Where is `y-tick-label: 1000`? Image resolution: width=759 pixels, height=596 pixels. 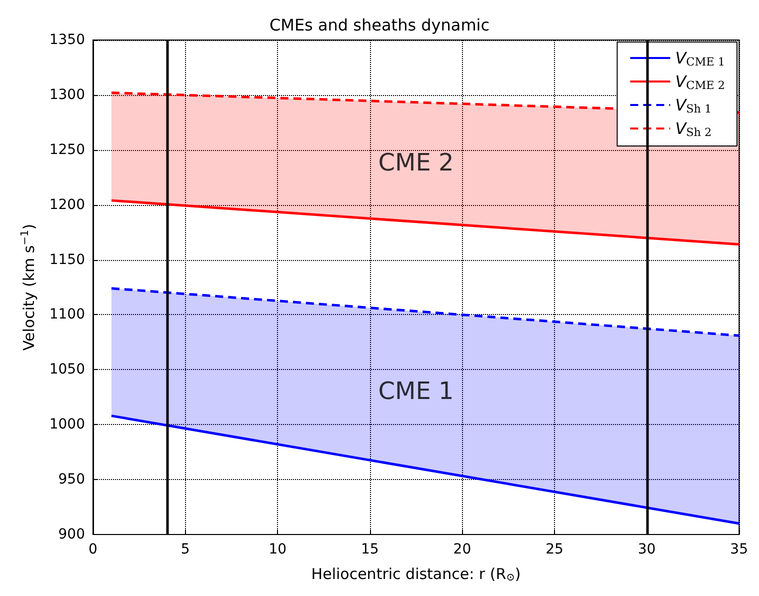
y-tick-label: 1000 is located at coordinates (67, 424).